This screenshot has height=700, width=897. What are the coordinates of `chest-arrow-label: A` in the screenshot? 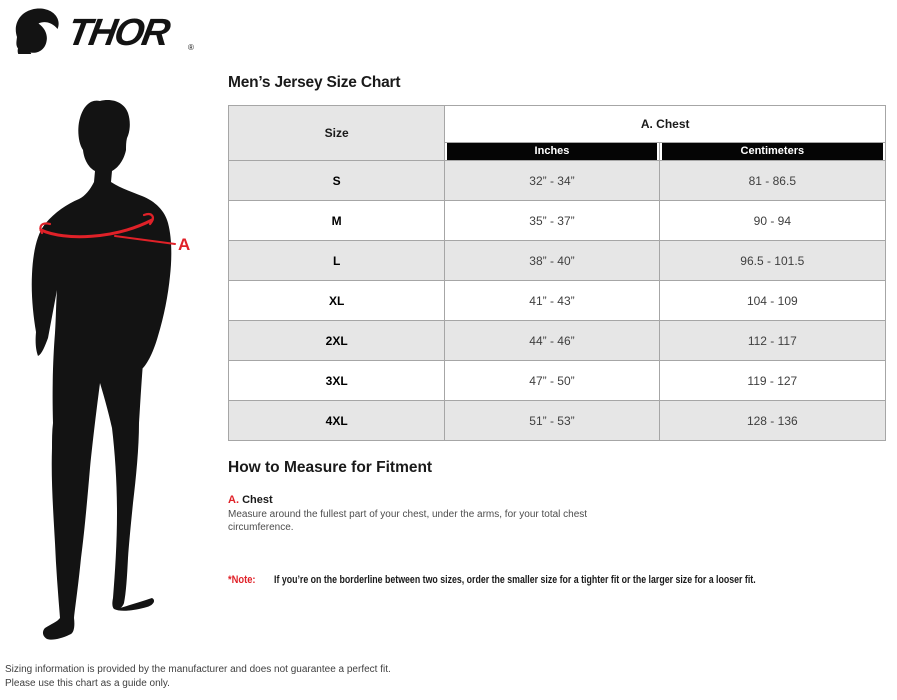 It's located at (184, 244).